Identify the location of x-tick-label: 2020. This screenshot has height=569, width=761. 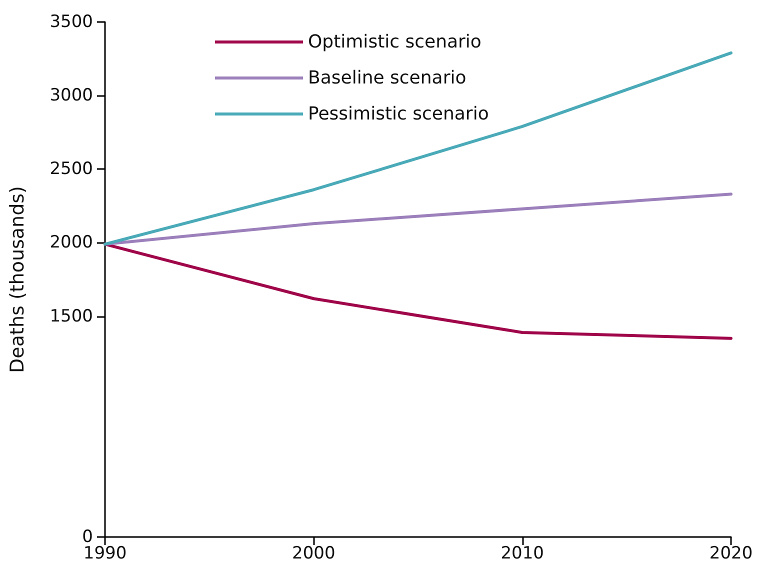
(731, 554).